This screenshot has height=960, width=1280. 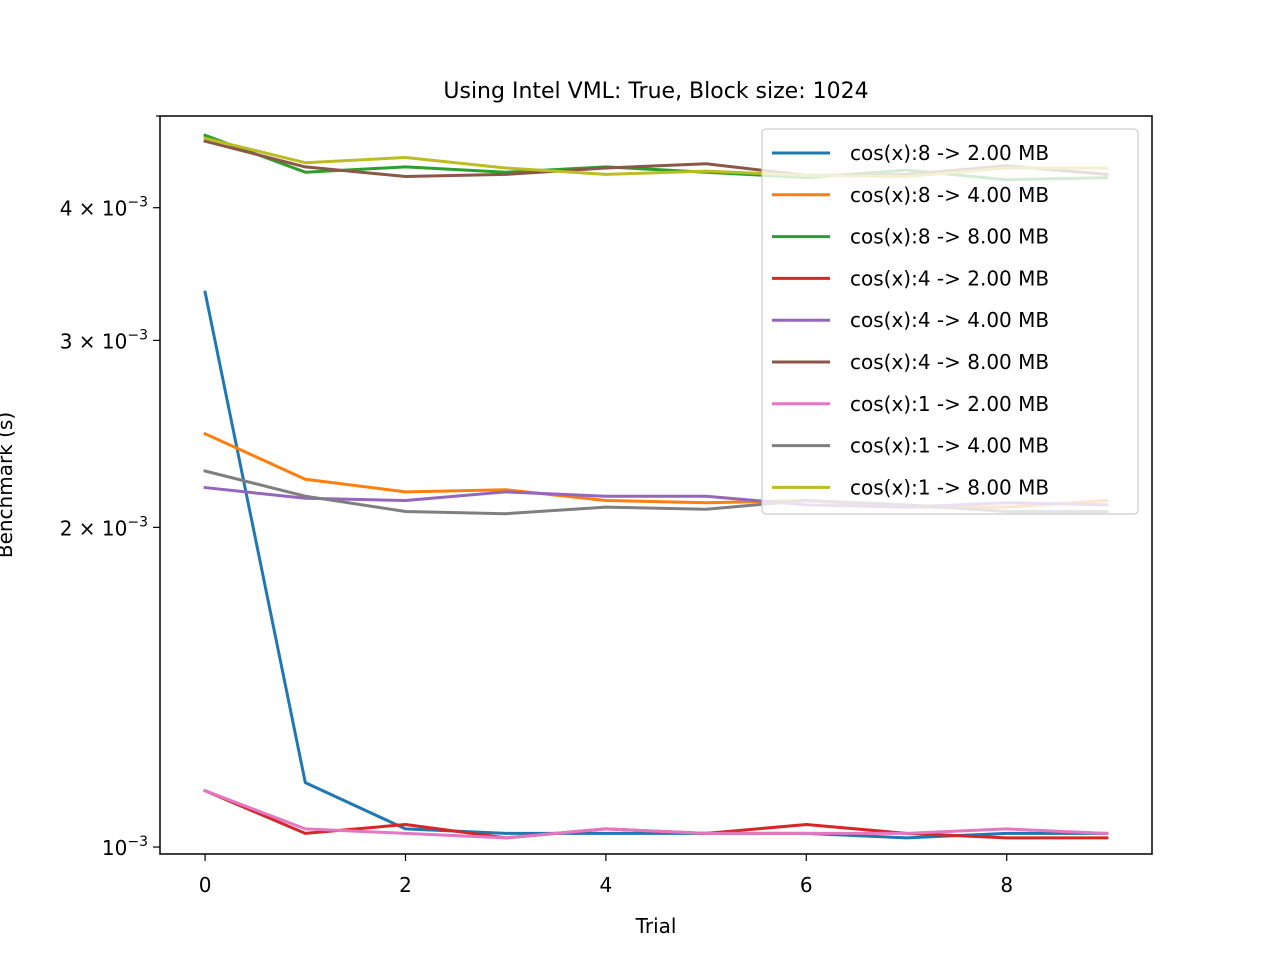 I want to click on y-axis-label: Benchmark (s), so click(x=8, y=485).